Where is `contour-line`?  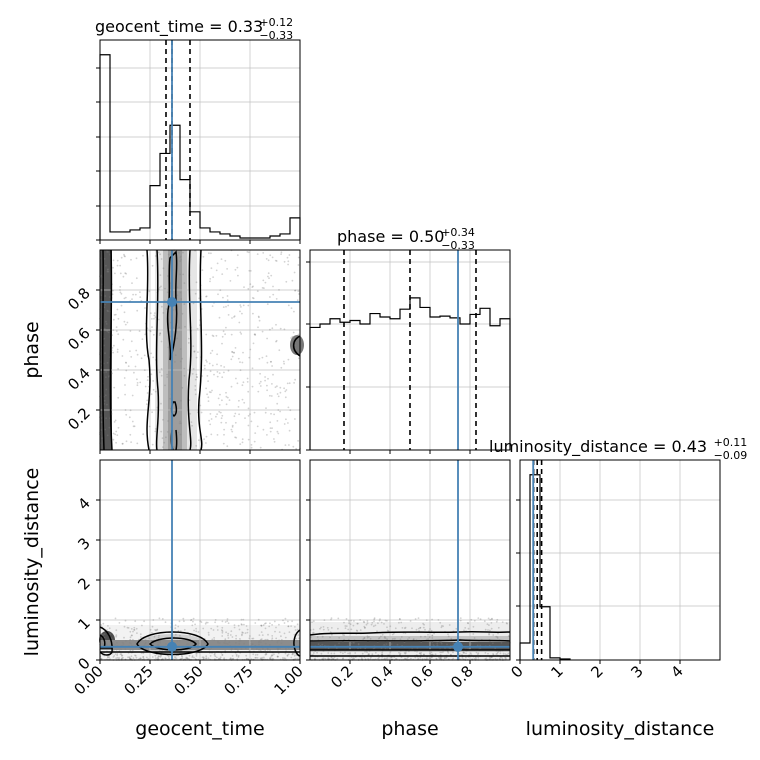
contour-line is located at coordinates (410, 633).